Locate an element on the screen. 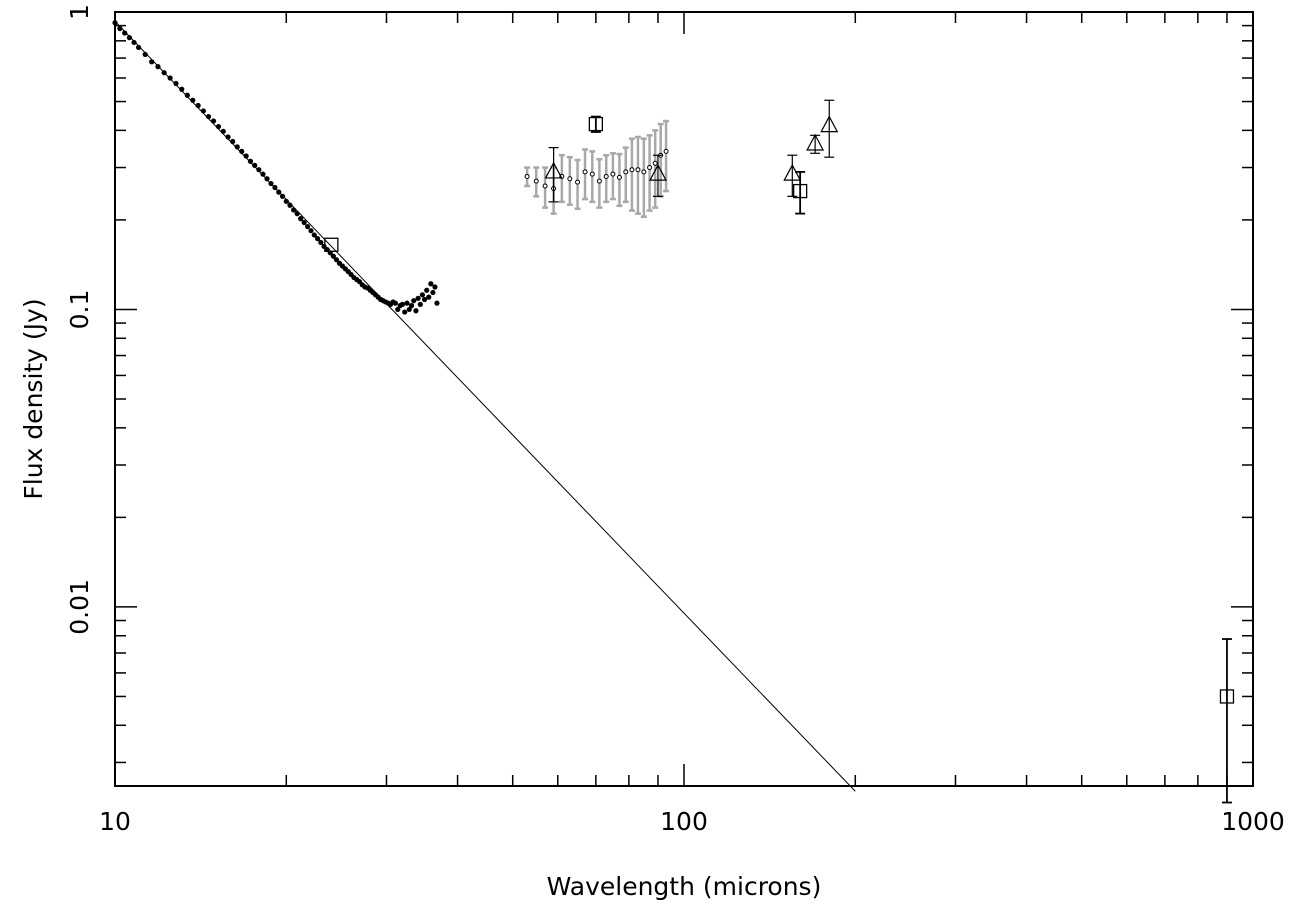 The image size is (1300, 905). x-tick-label: 100 is located at coordinates (684, 821).